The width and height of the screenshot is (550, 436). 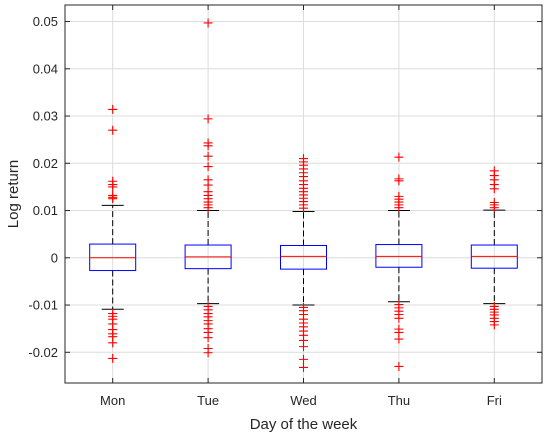 I want to click on x-tick-label: Thu, so click(x=399, y=400).